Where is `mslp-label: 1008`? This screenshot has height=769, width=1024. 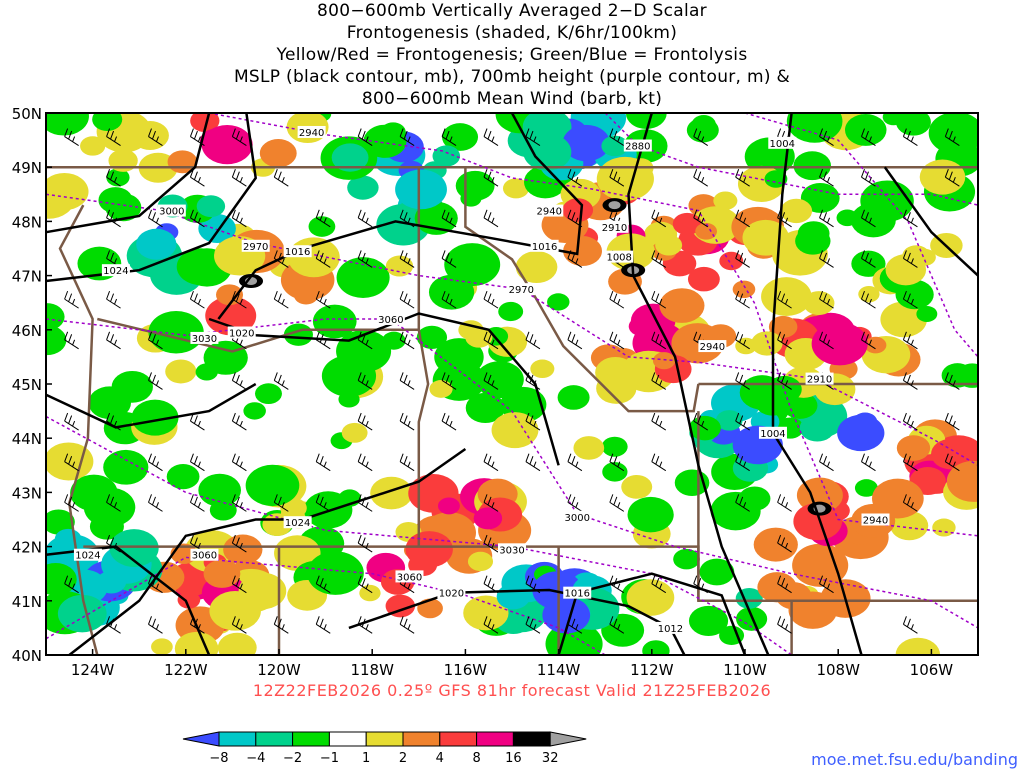 mslp-label: 1008 is located at coordinates (618, 258).